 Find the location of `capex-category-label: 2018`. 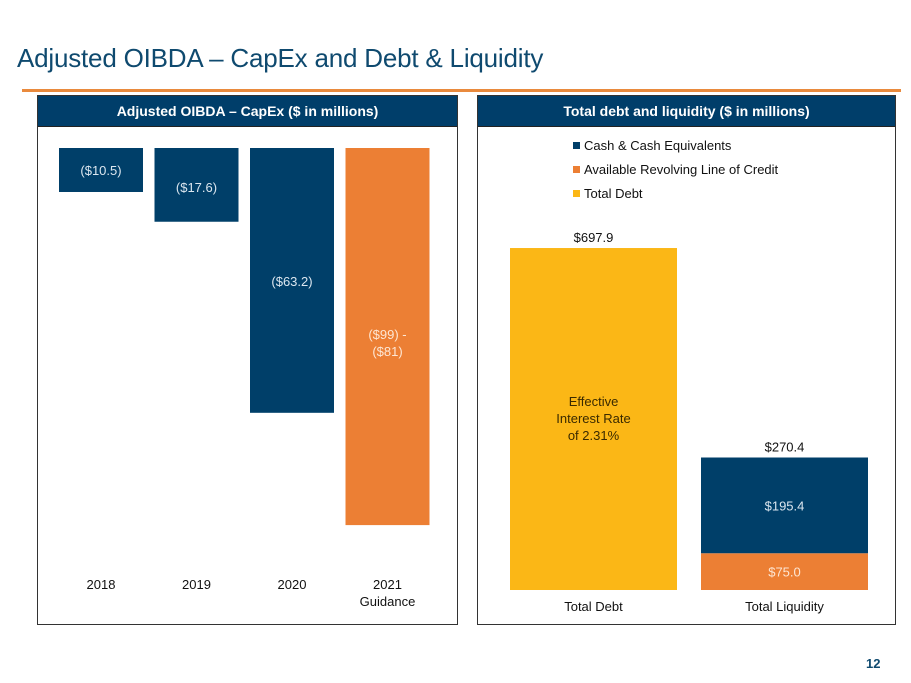

capex-category-label: 2018 is located at coordinates (101, 584).